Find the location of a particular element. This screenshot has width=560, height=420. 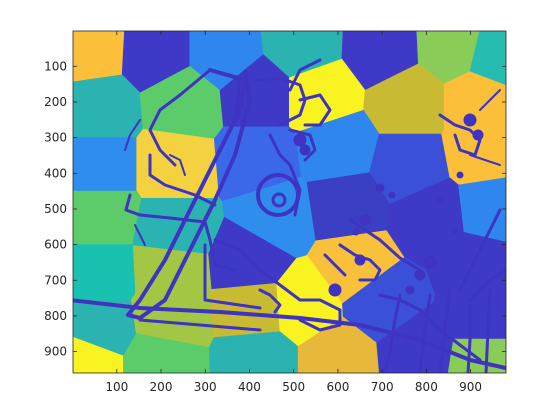

x-tick-label: 200 is located at coordinates (161, 387).